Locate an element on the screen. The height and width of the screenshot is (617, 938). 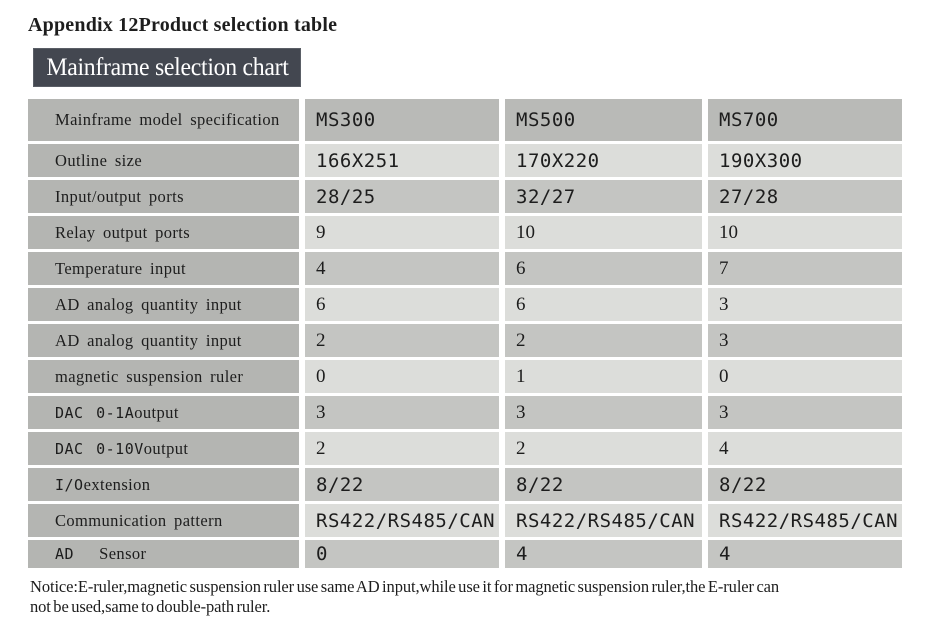
row-label-prefix: DAC 0-1A is located at coordinates (95, 412).